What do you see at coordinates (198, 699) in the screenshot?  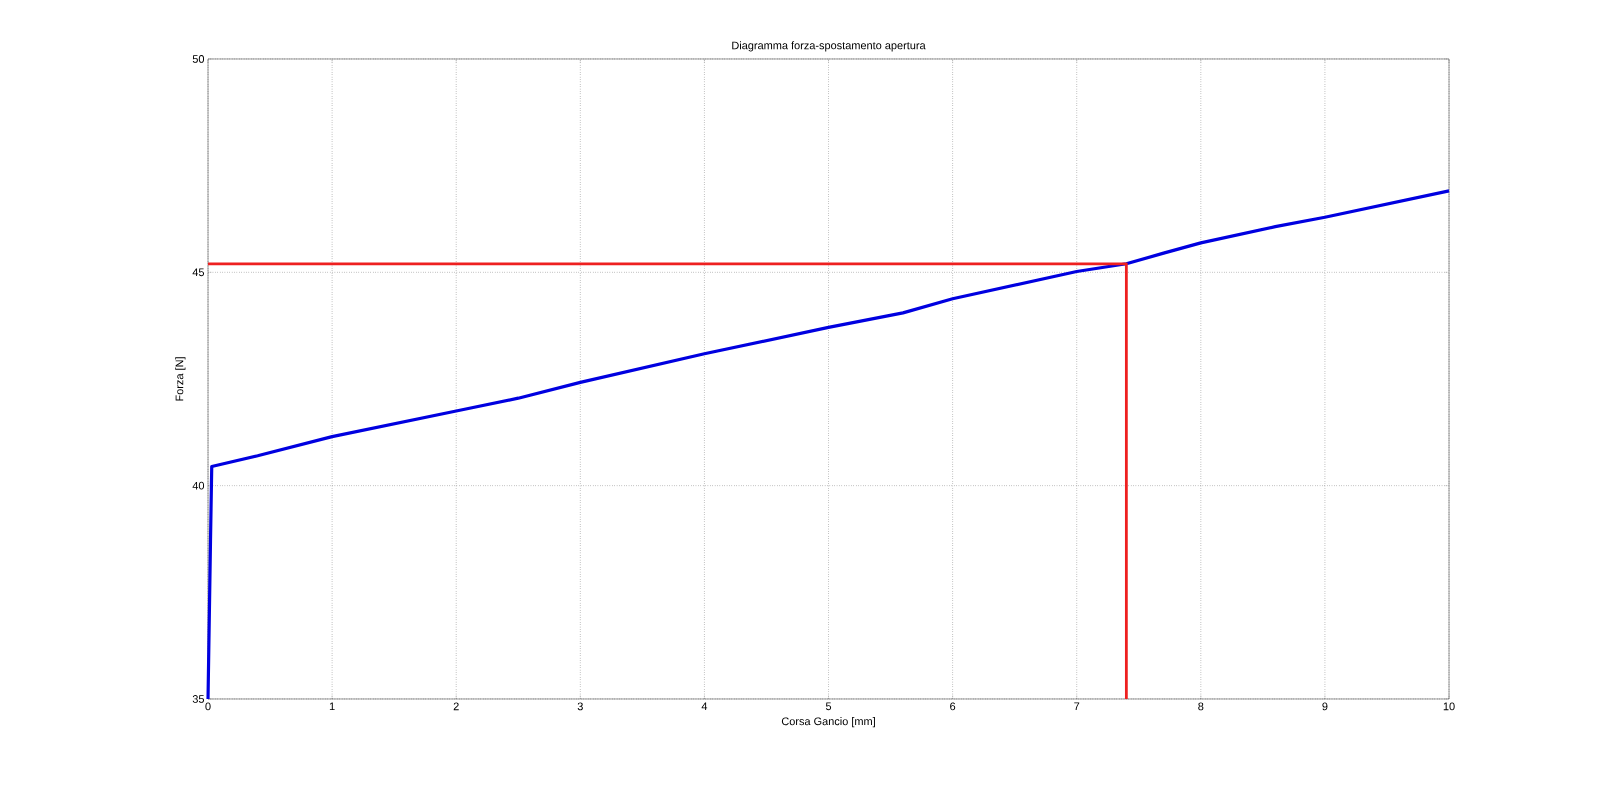 I see `y-tick-label: 35` at bounding box center [198, 699].